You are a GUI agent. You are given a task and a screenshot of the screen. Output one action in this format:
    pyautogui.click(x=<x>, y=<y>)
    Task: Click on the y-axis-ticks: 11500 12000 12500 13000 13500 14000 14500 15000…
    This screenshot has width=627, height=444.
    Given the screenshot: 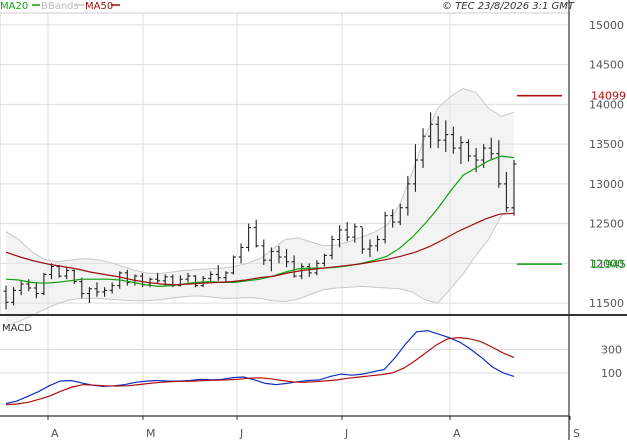 What is the action you would take?
    pyautogui.click(x=606, y=199)
    